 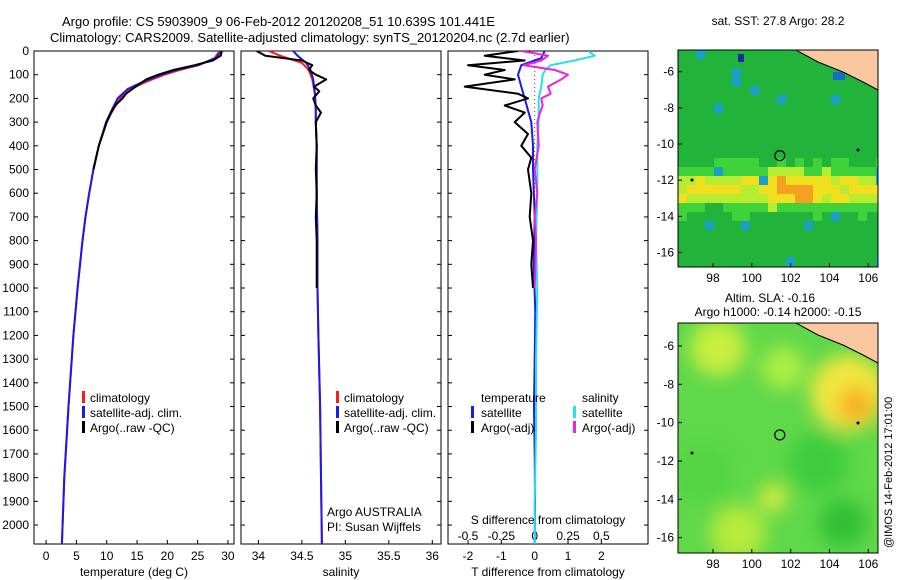 What do you see at coordinates (791, 278) in the screenshot?
I see `sst-lon-tick-label: 102` at bounding box center [791, 278].